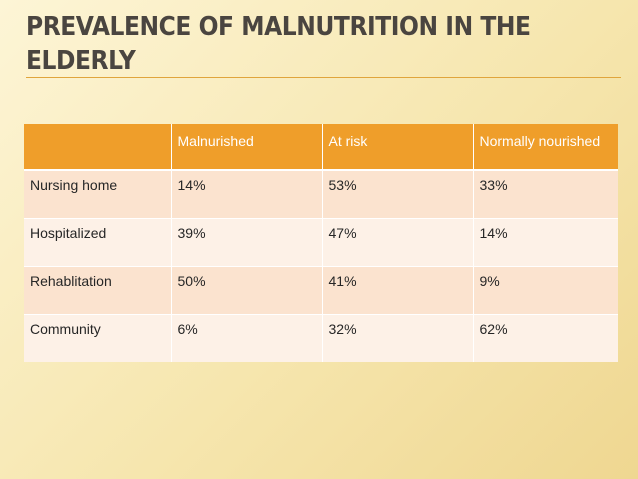 This screenshot has width=638, height=479. I want to click on row-label-cell: Rehablitation, so click(97, 290).